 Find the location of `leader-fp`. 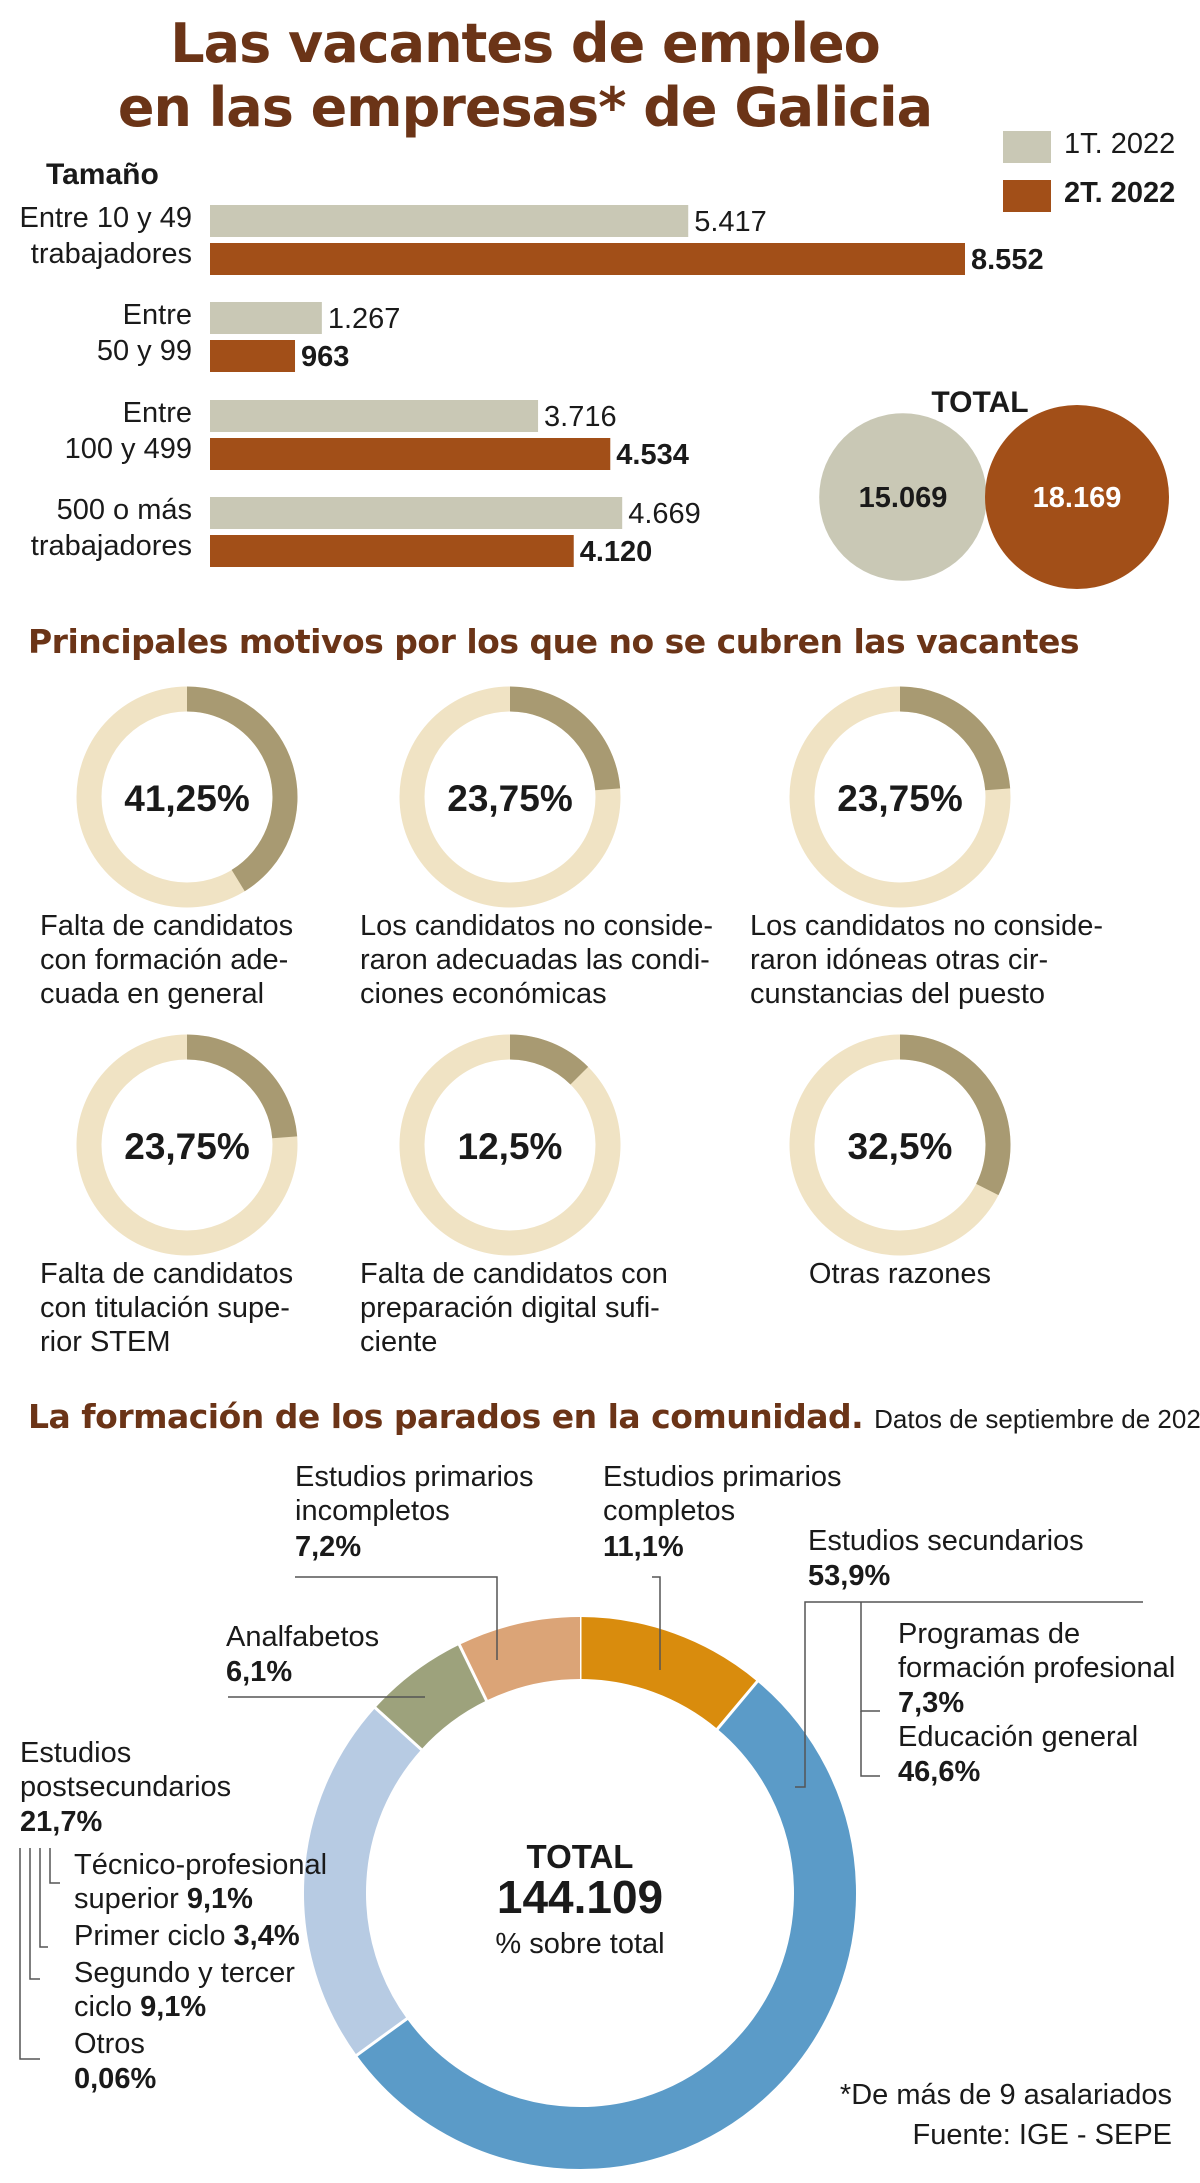

leader-fp is located at coordinates (870, 1657).